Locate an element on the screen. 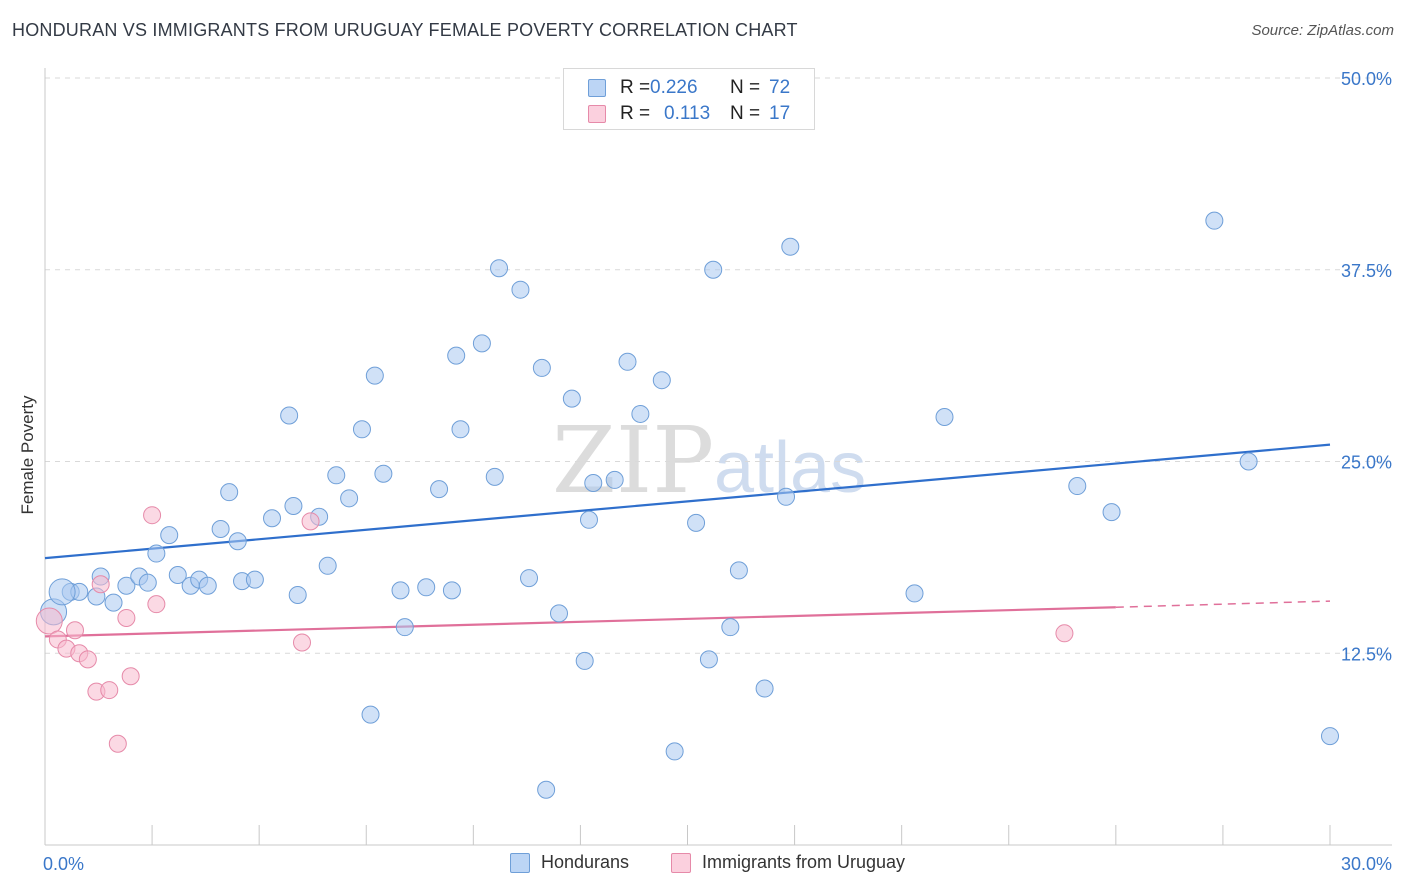 This screenshot has width=1406, height=892. legend-n-value: 17 is located at coordinates (780, 113).